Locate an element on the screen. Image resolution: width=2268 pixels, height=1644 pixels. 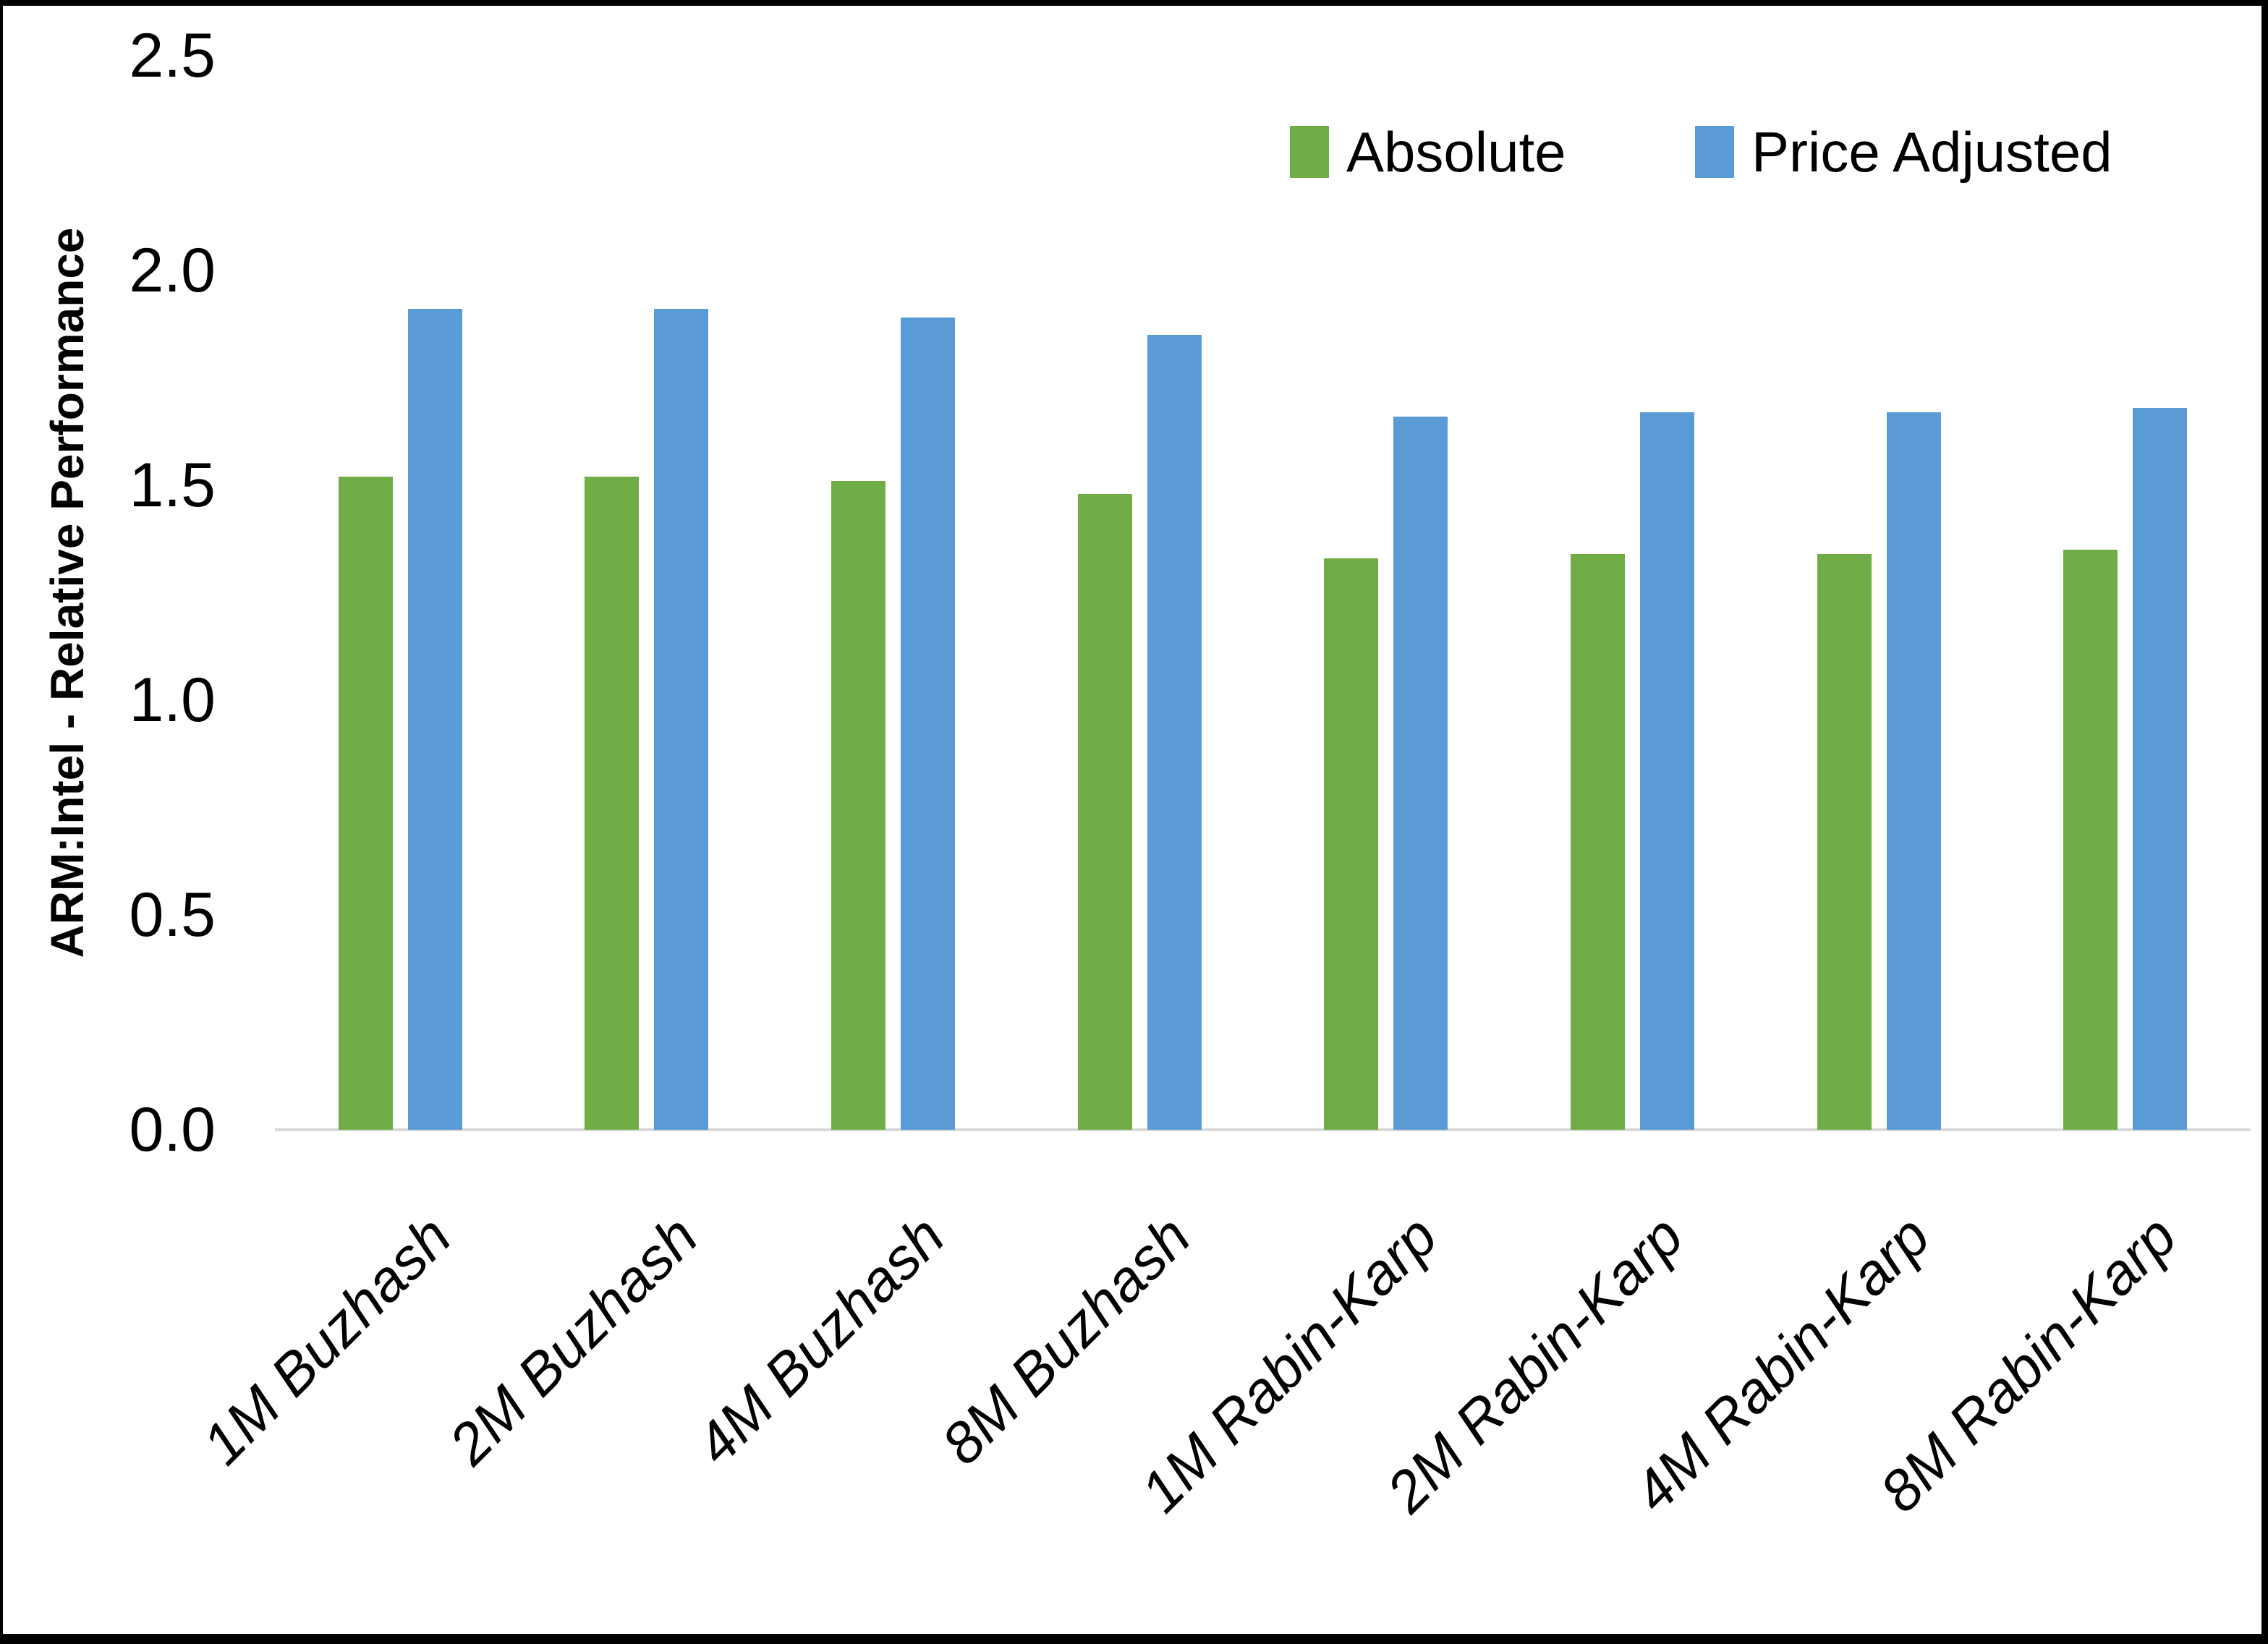
y-tick-label: 1.5 is located at coordinates (172, 485).